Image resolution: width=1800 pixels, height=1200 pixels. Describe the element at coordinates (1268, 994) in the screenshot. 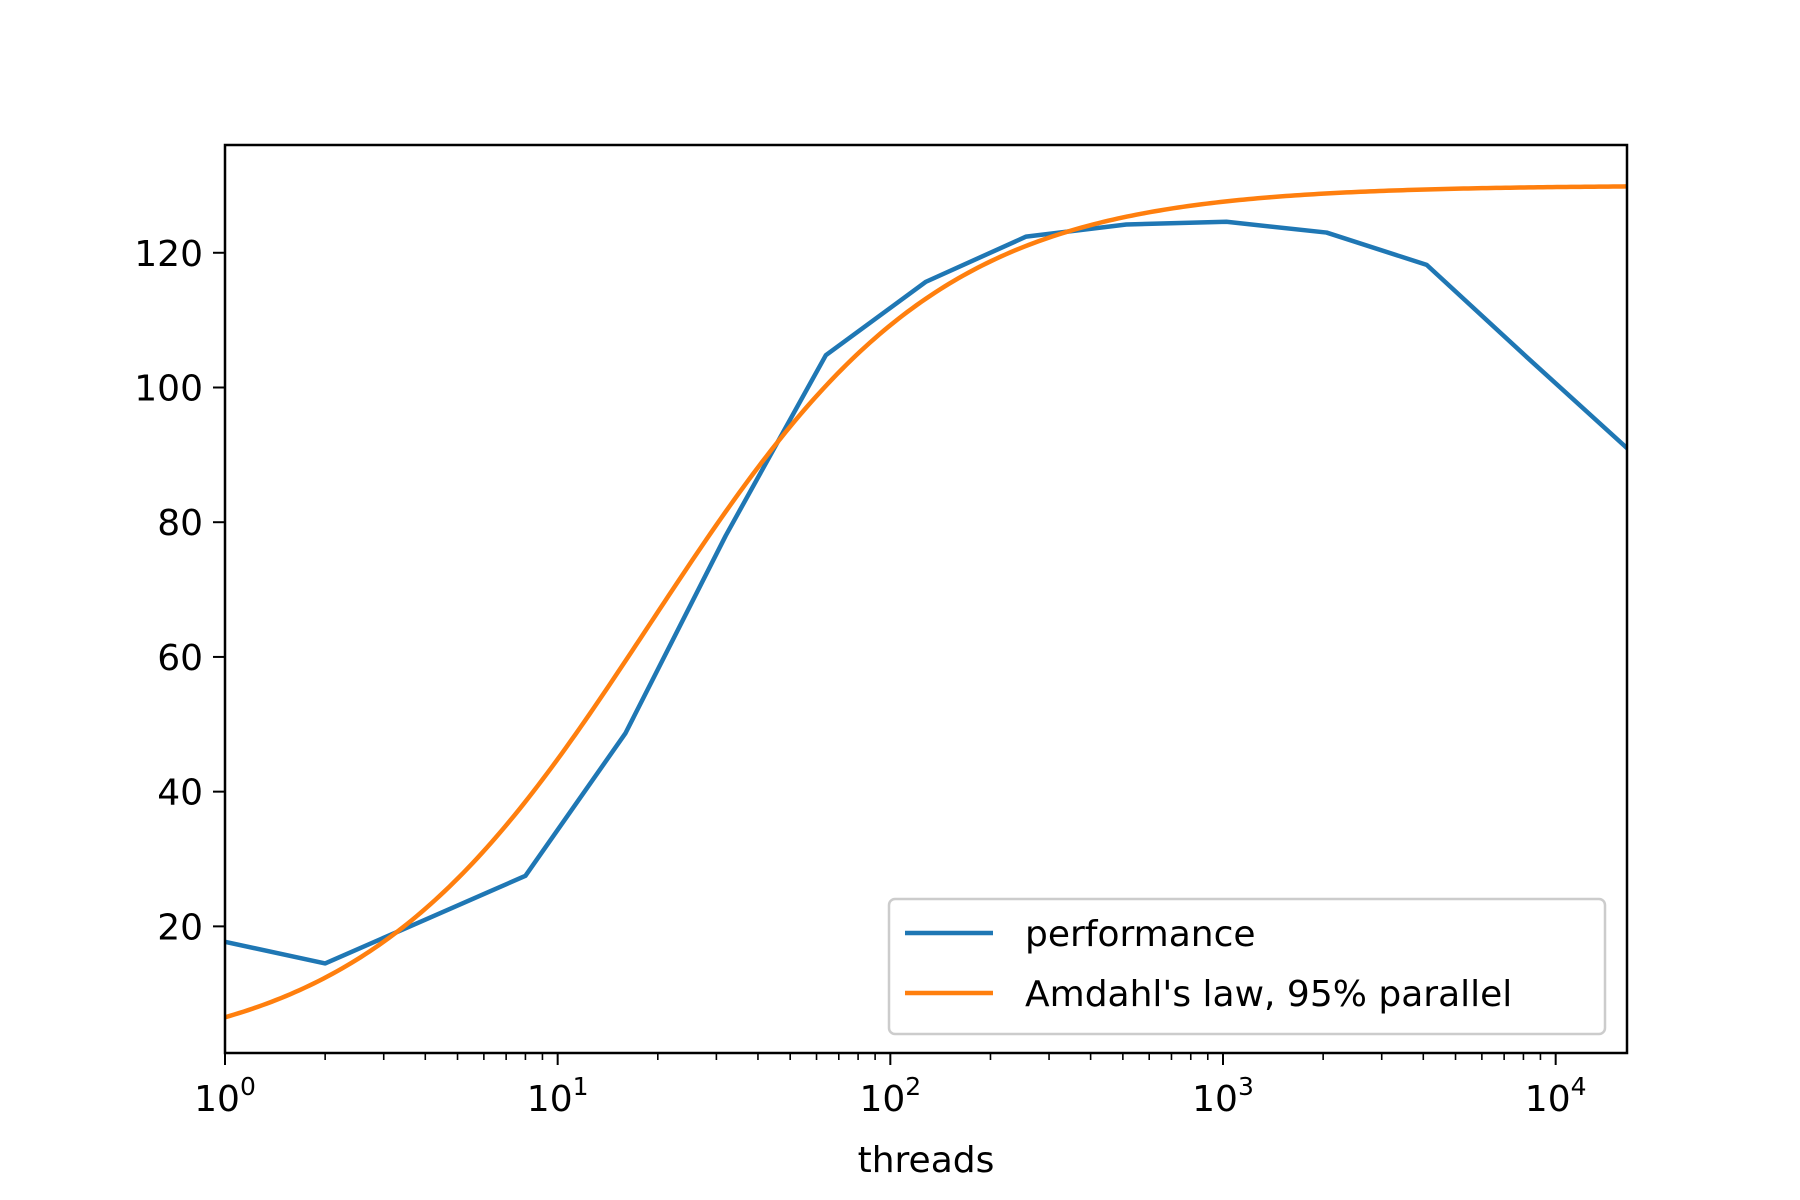

I see `legend-label-amdahl: Amdahl's law, 95% parallel` at that location.